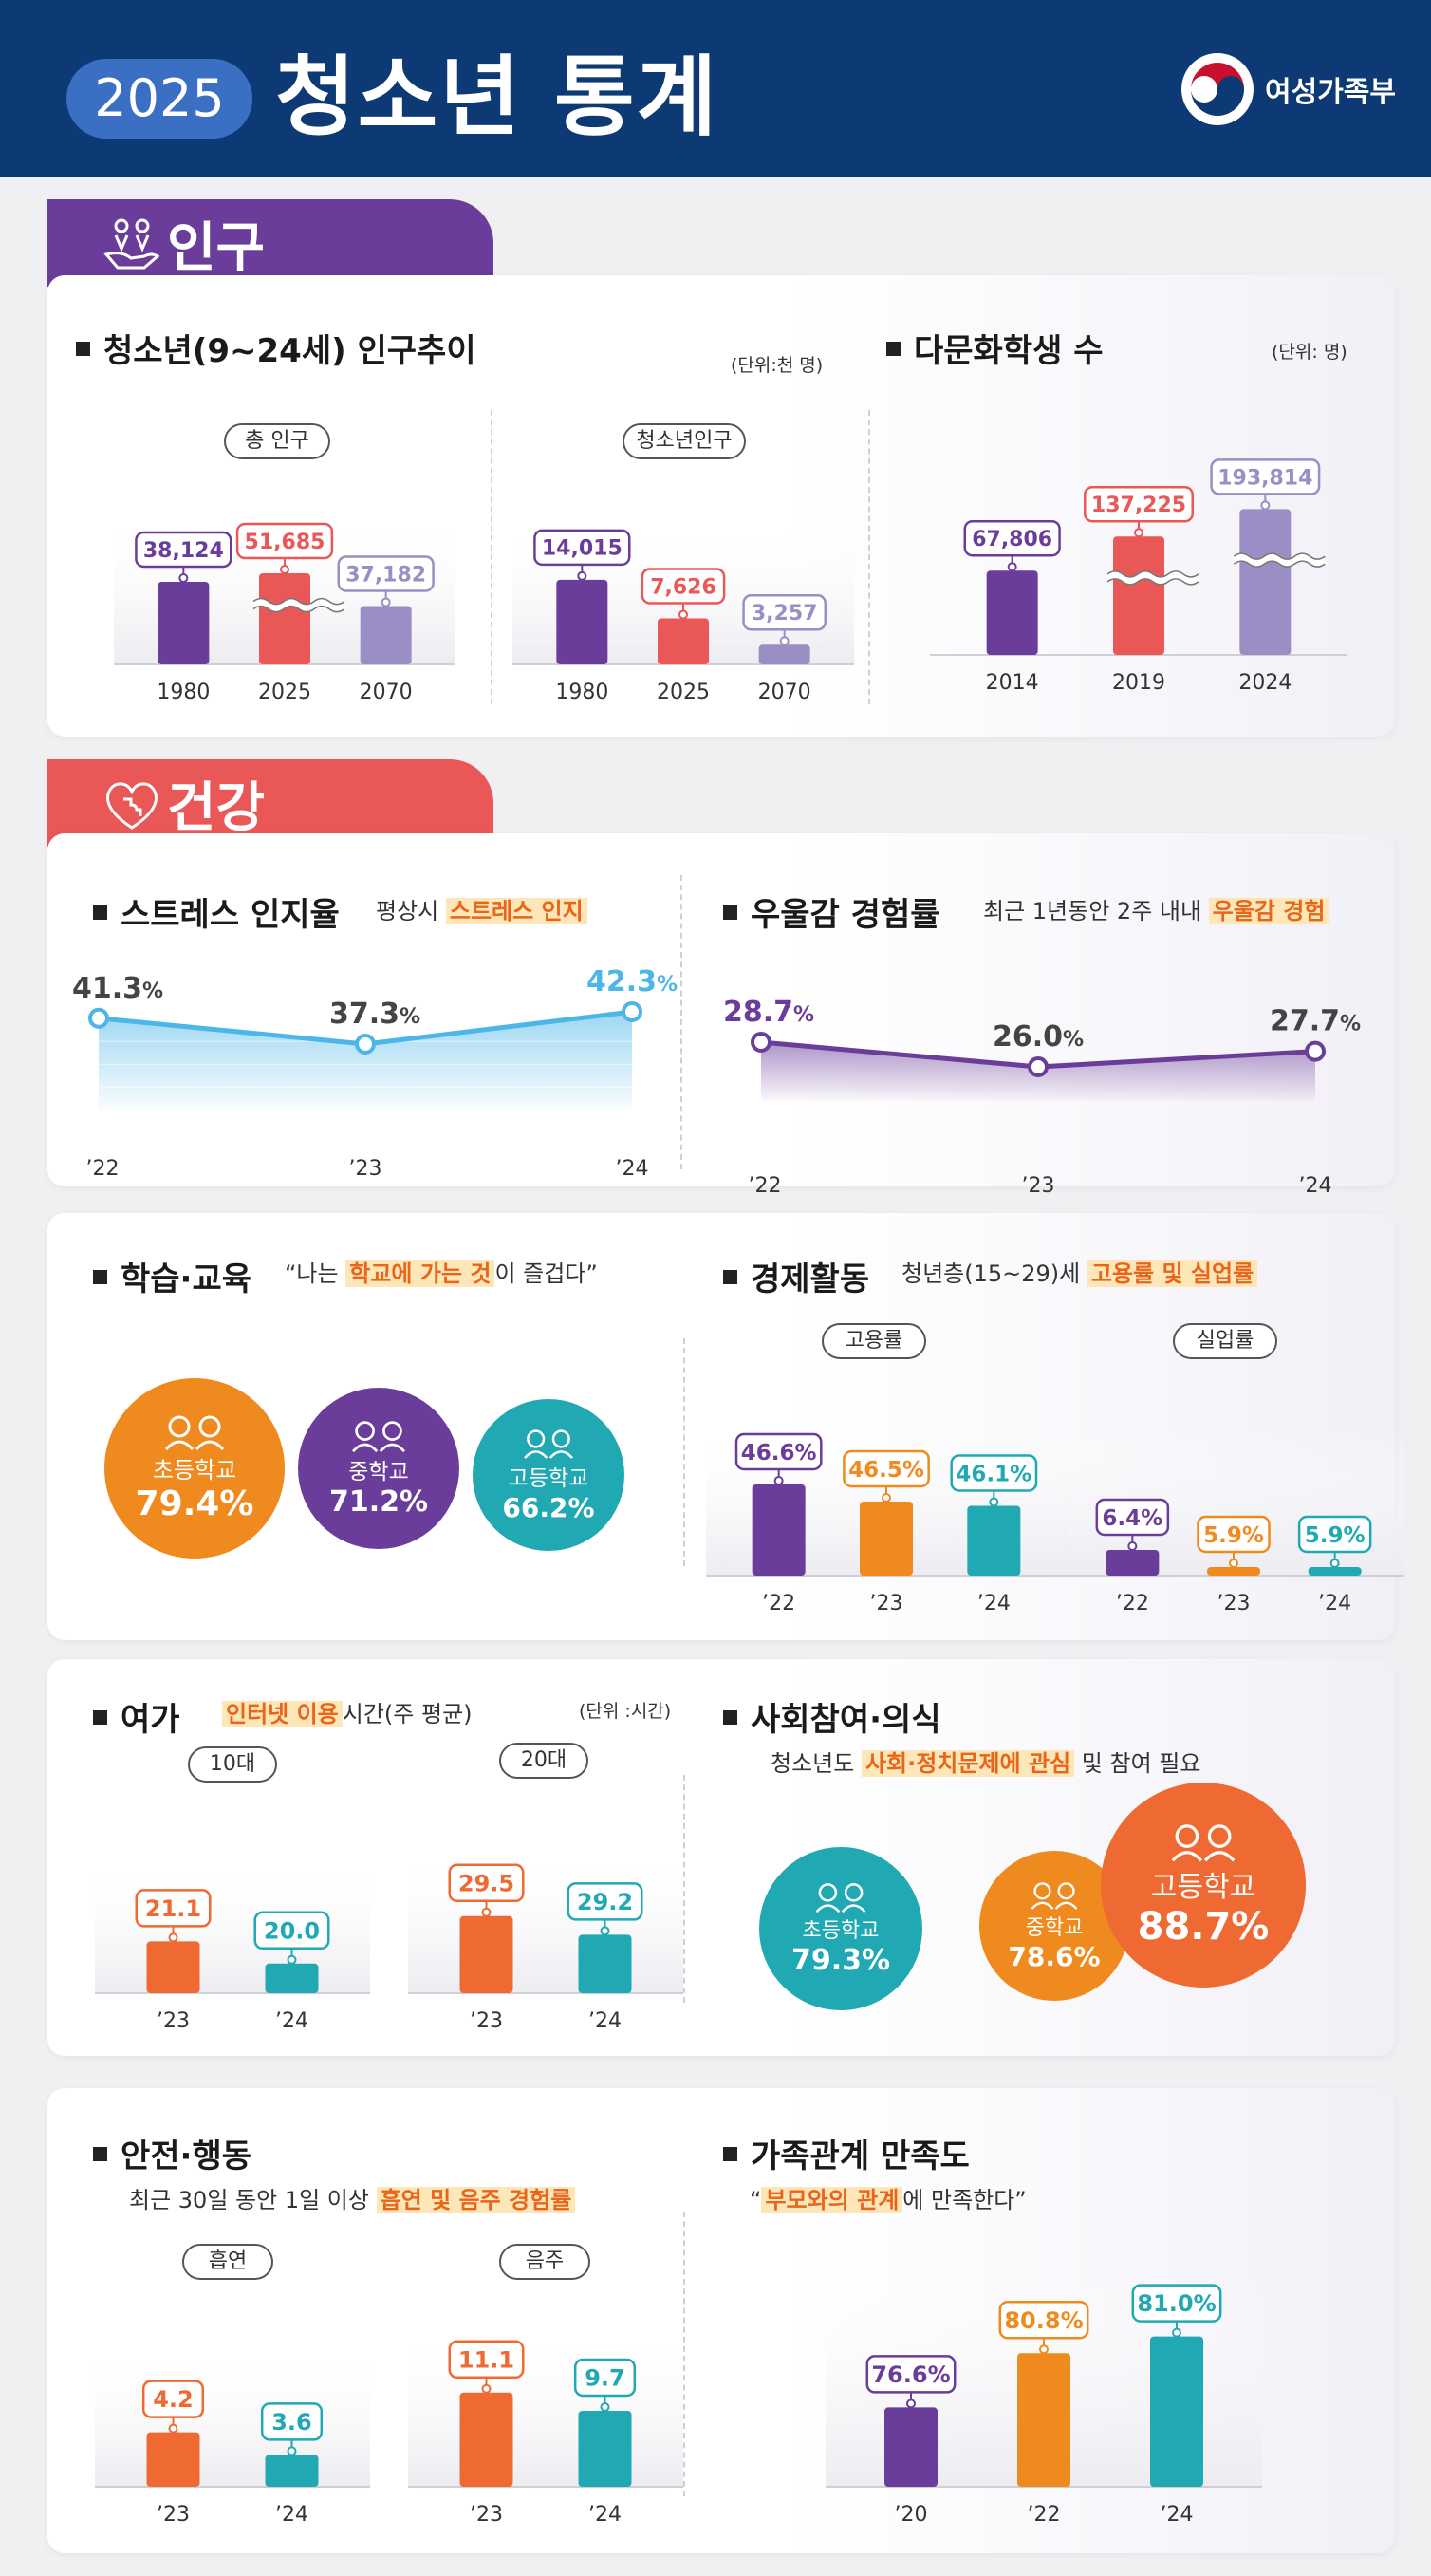  Describe the element at coordinates (270, 803) in the screenshot. I see `section-tab-health: 건강` at that location.